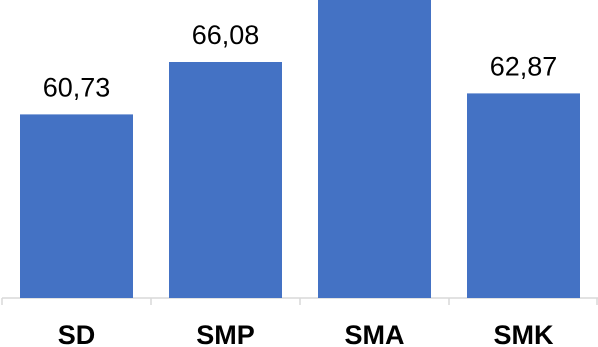  What do you see at coordinates (76, 206) in the screenshot?
I see `bar-sd` at bounding box center [76, 206].